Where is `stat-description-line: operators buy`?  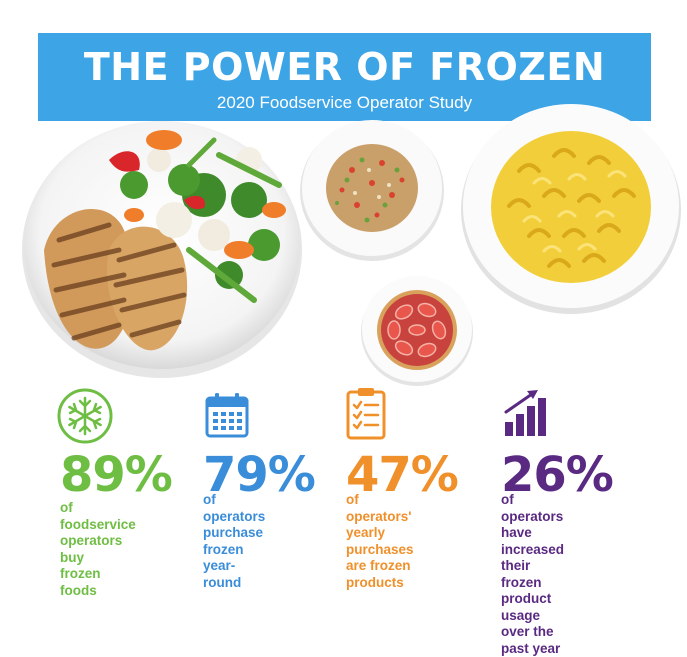 stat-description-line: operators buy is located at coordinates (91, 549).